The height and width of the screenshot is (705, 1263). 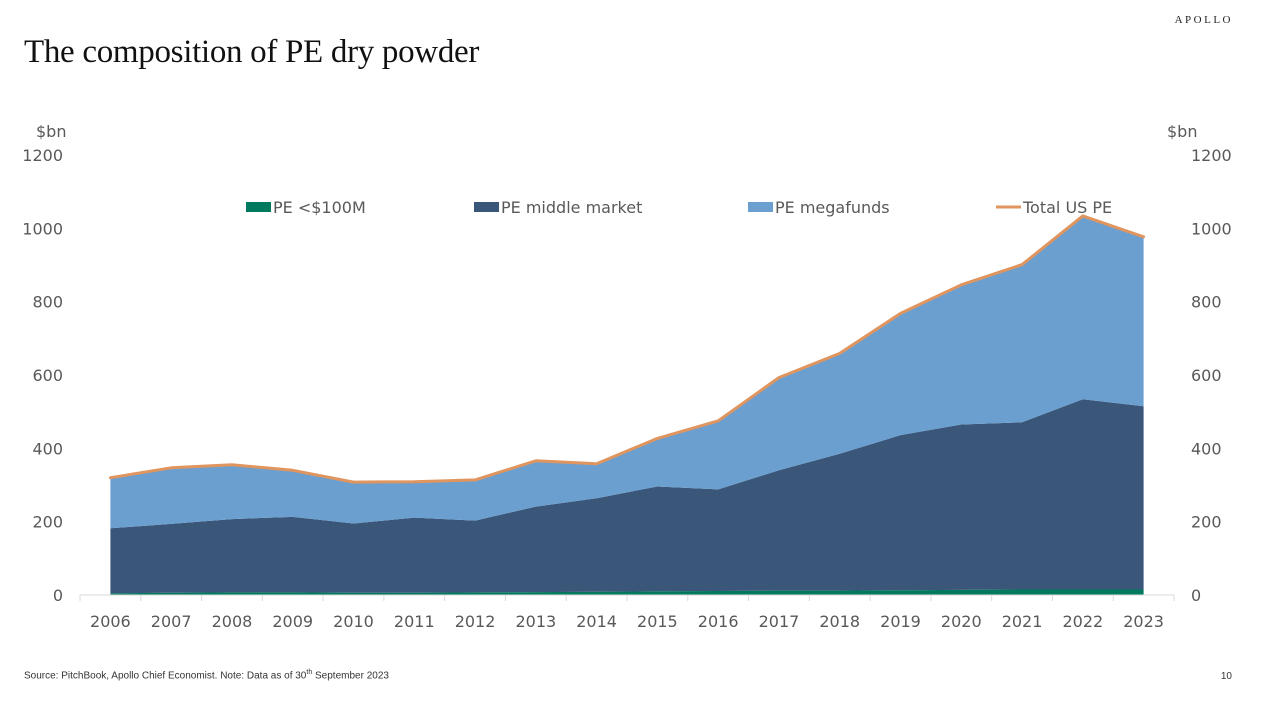 What do you see at coordinates (832, 207) in the screenshot?
I see `legend-label-pe-megafunds: PE megafunds` at bounding box center [832, 207].